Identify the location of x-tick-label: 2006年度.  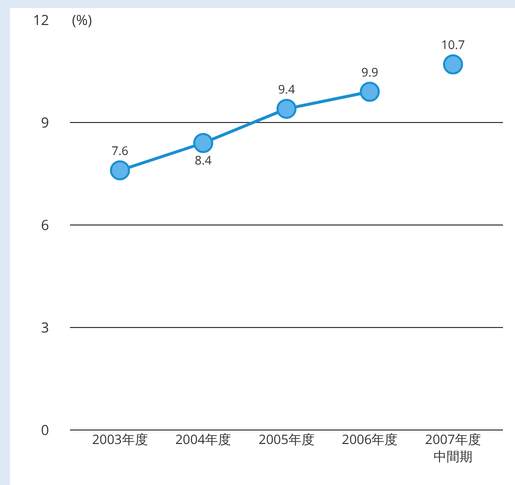
(370, 439).